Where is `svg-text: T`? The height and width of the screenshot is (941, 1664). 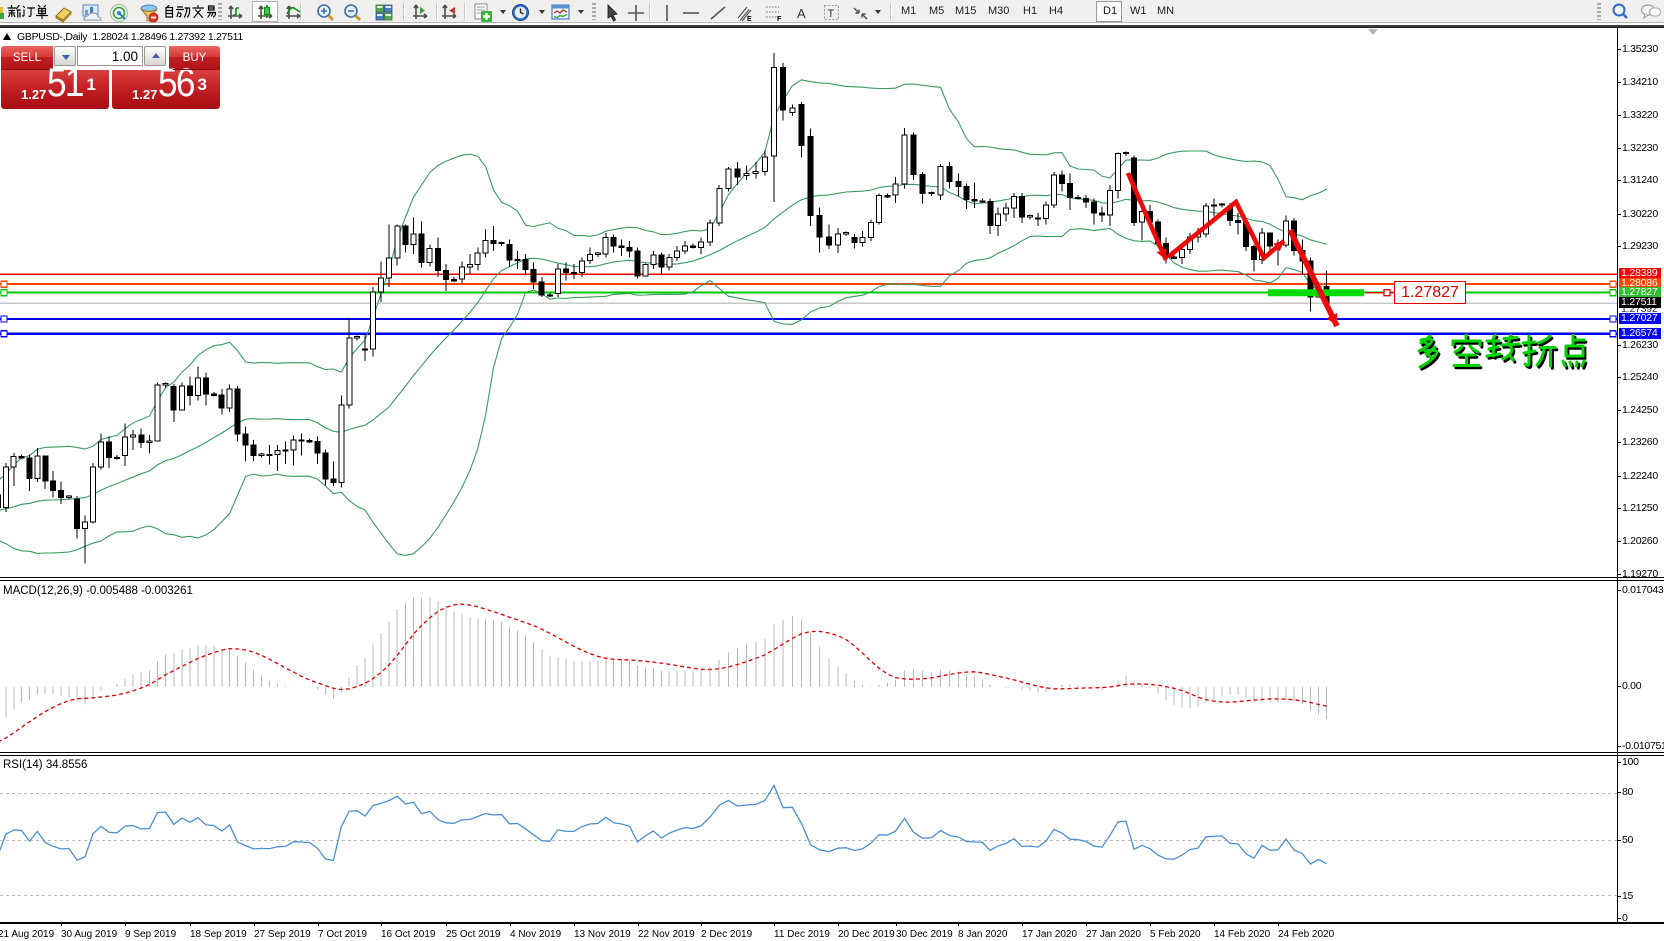
svg-text: T is located at coordinates (831, 14).